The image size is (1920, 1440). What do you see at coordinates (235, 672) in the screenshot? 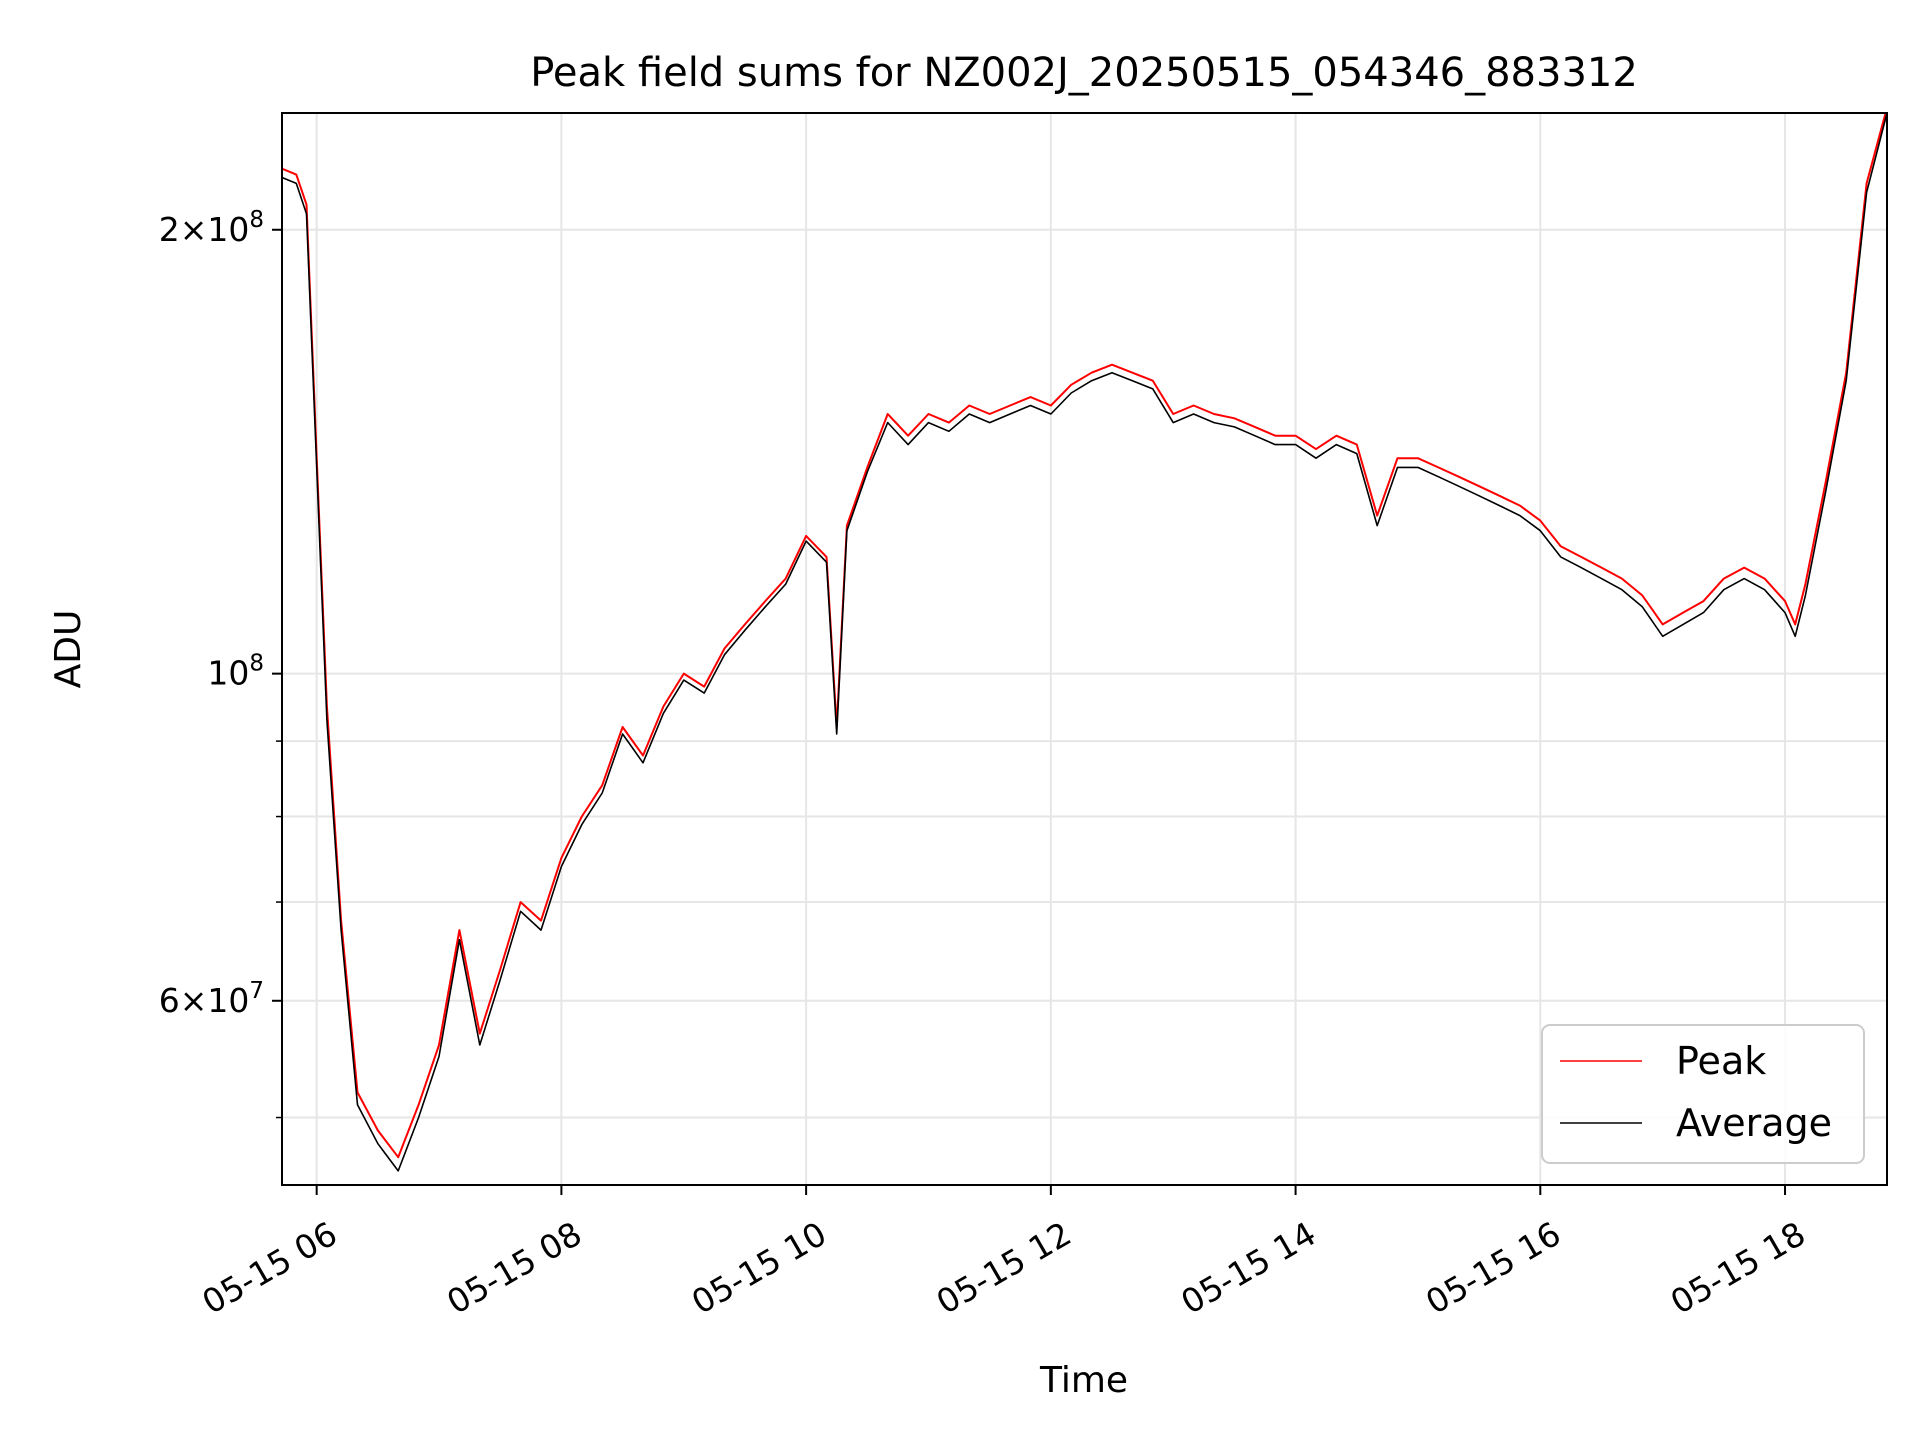
I see `y-tick-label: 108` at bounding box center [235, 672].